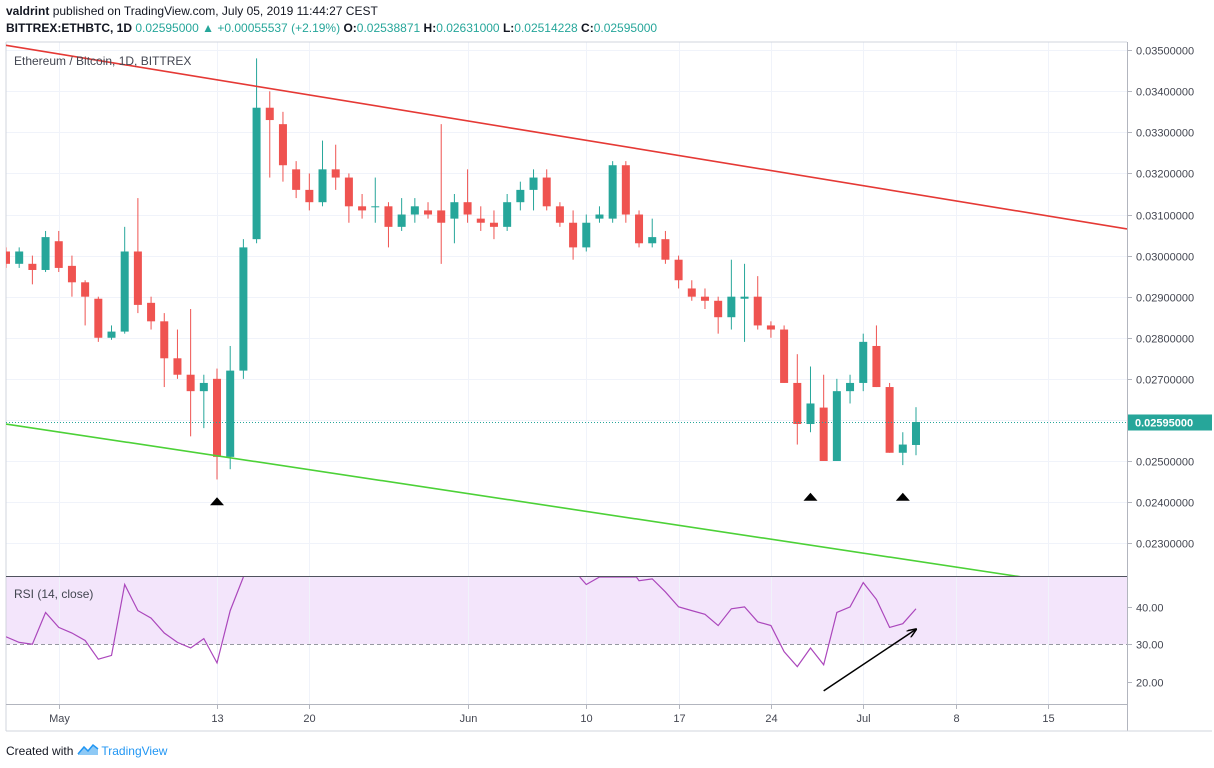 This screenshot has width=1214, height=768. I want to click on current-price-tag-text: 0.02595000, so click(1164, 424).